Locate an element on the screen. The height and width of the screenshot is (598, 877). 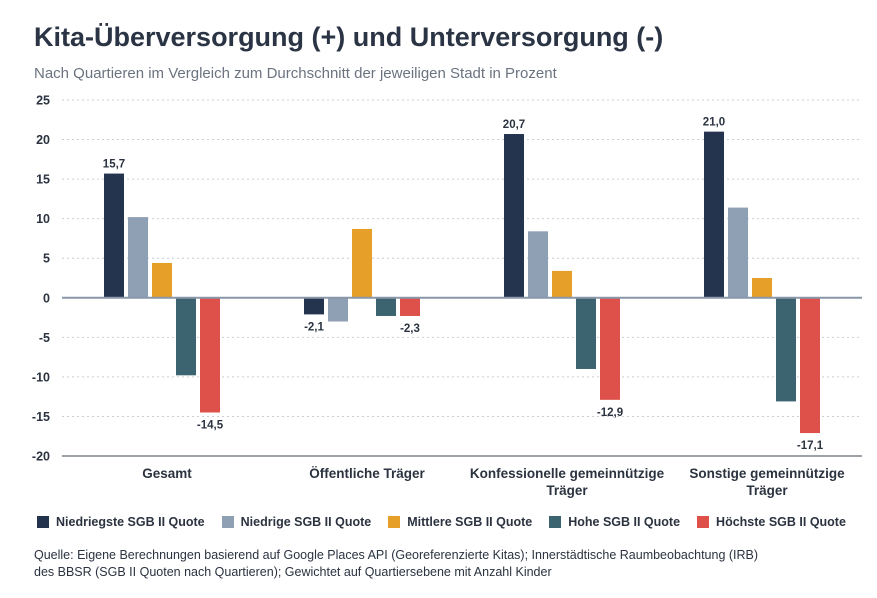
legend-item: Mittlere SGB II Quote is located at coordinates (460, 522).